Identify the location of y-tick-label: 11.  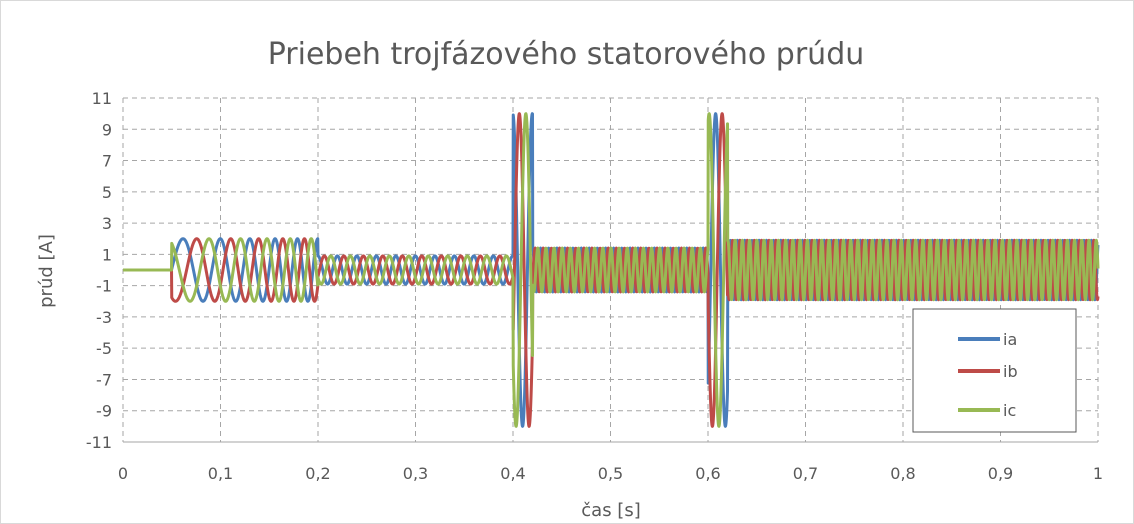
(102, 98).